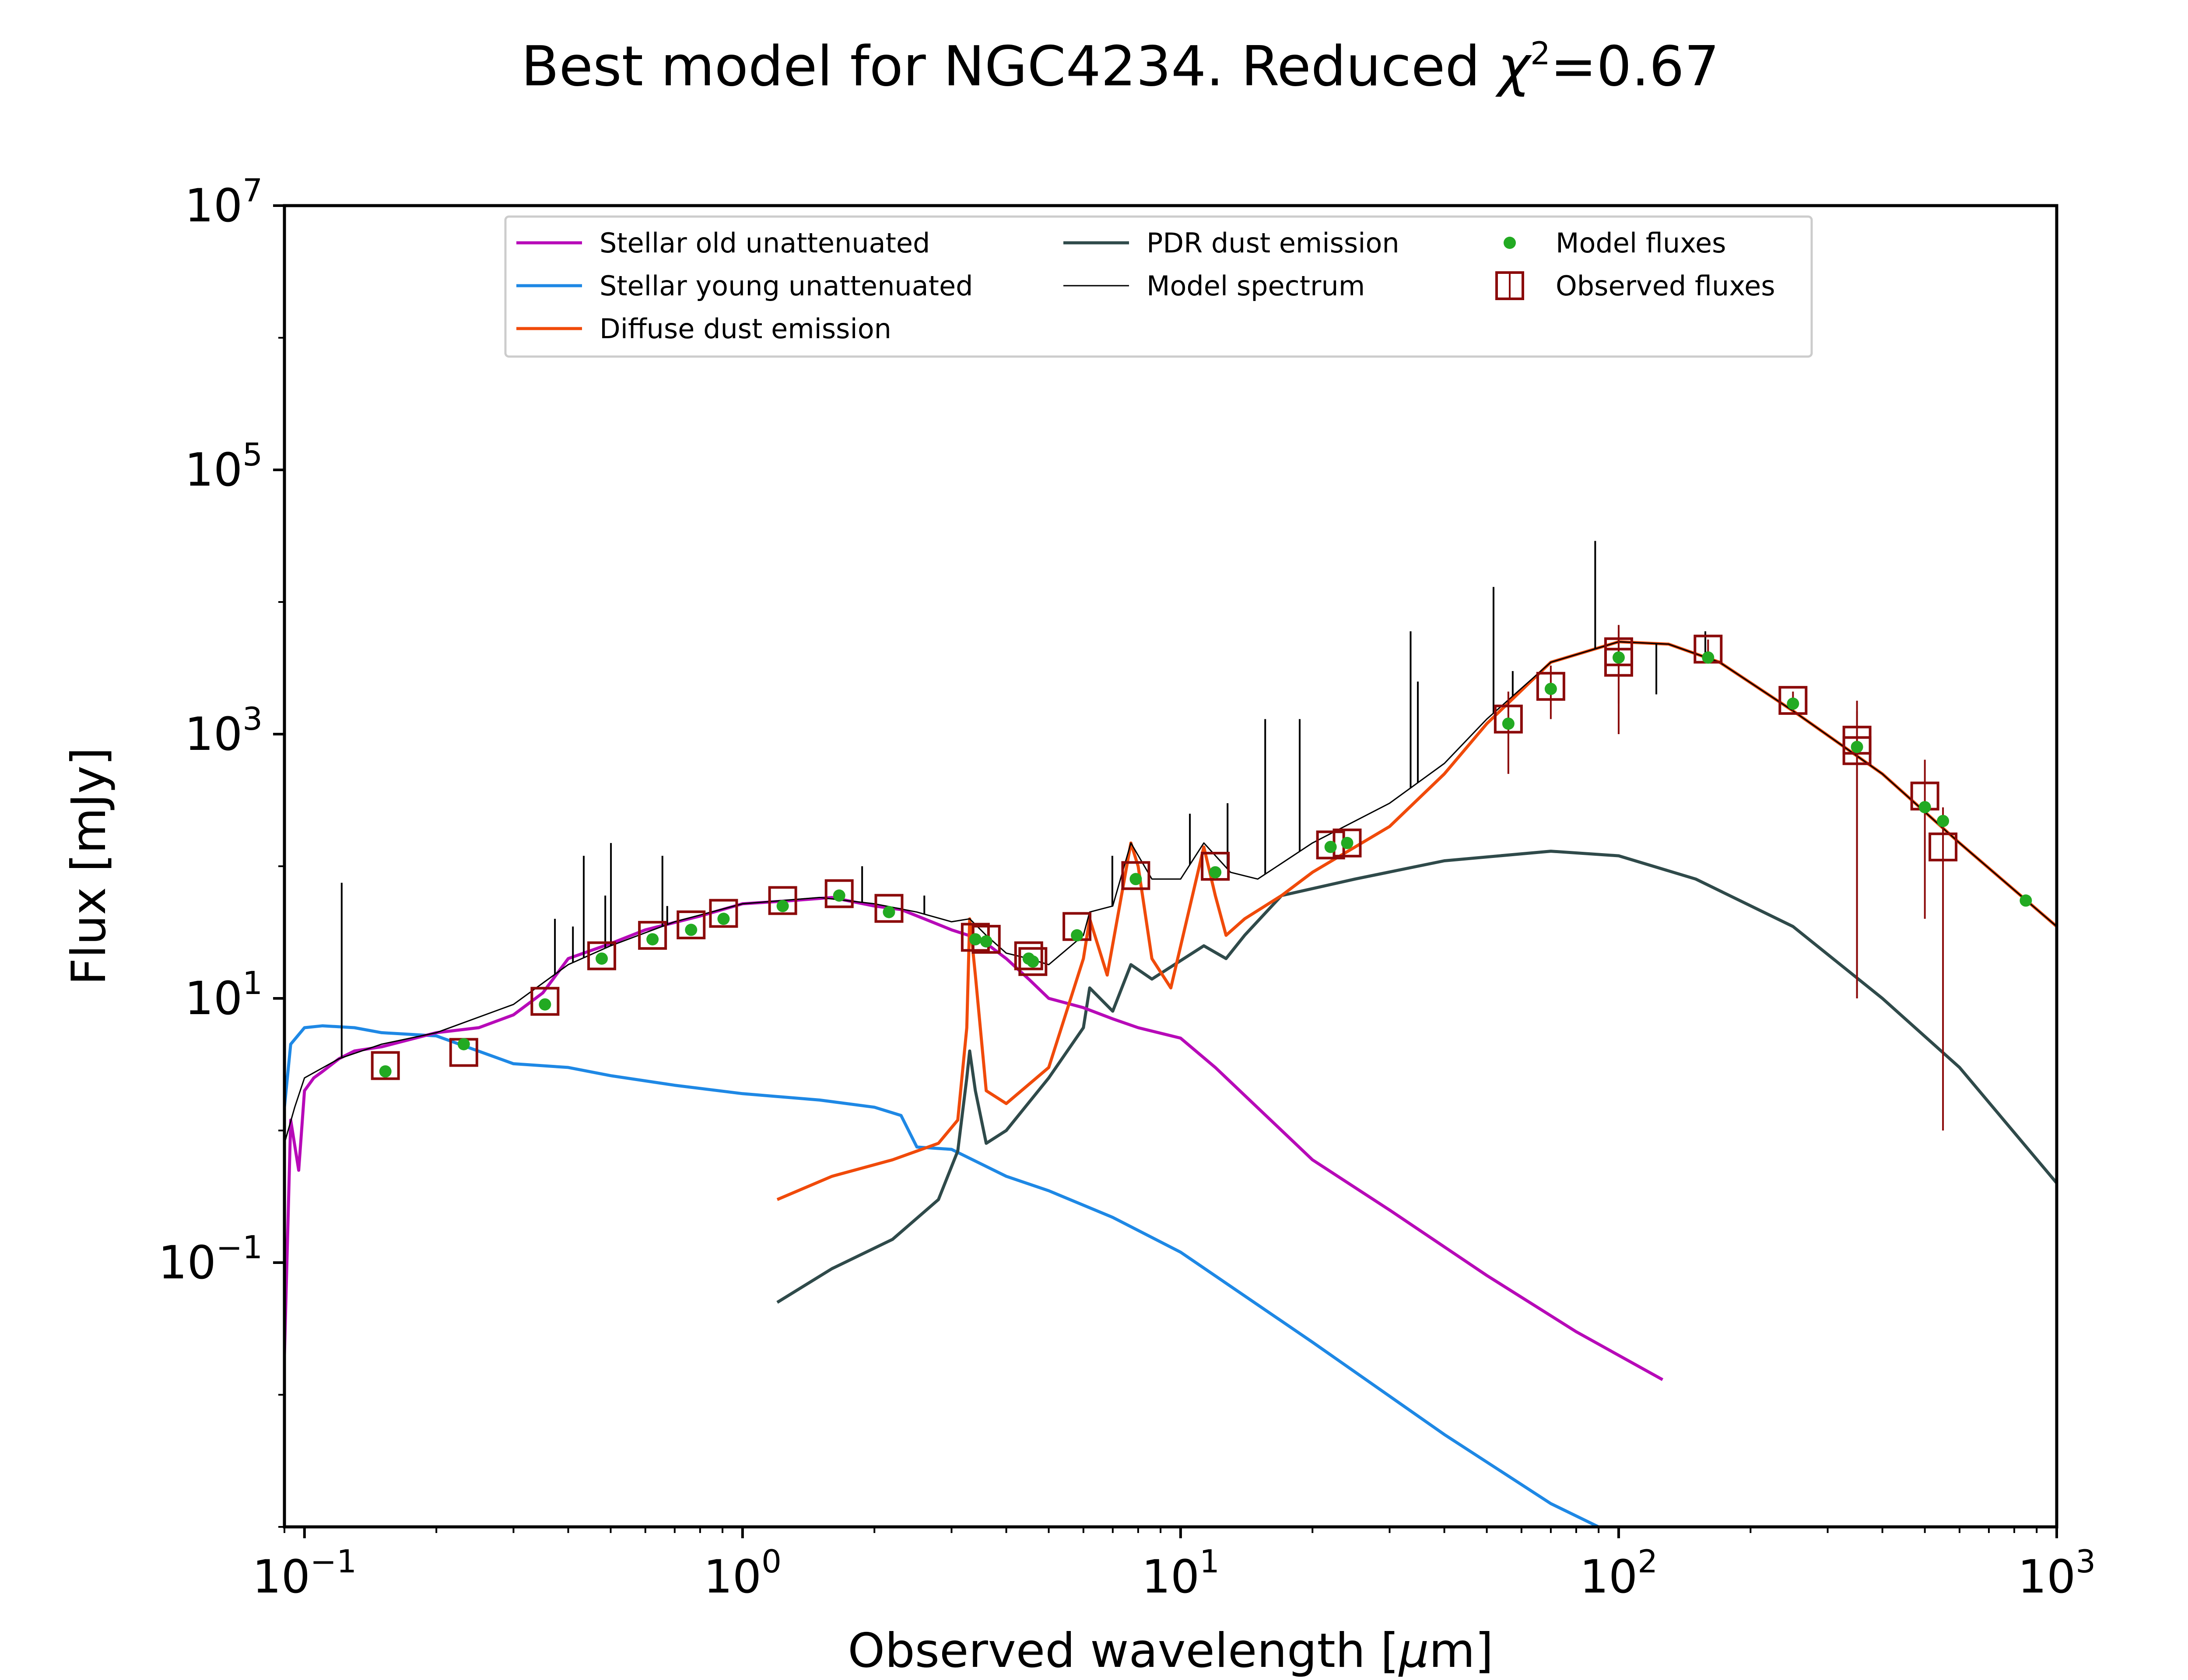 This screenshot has width=2188, height=1680. What do you see at coordinates (1171, 1651) in the screenshot?
I see `x-axis-label: Observed wavelength [μm]` at bounding box center [1171, 1651].